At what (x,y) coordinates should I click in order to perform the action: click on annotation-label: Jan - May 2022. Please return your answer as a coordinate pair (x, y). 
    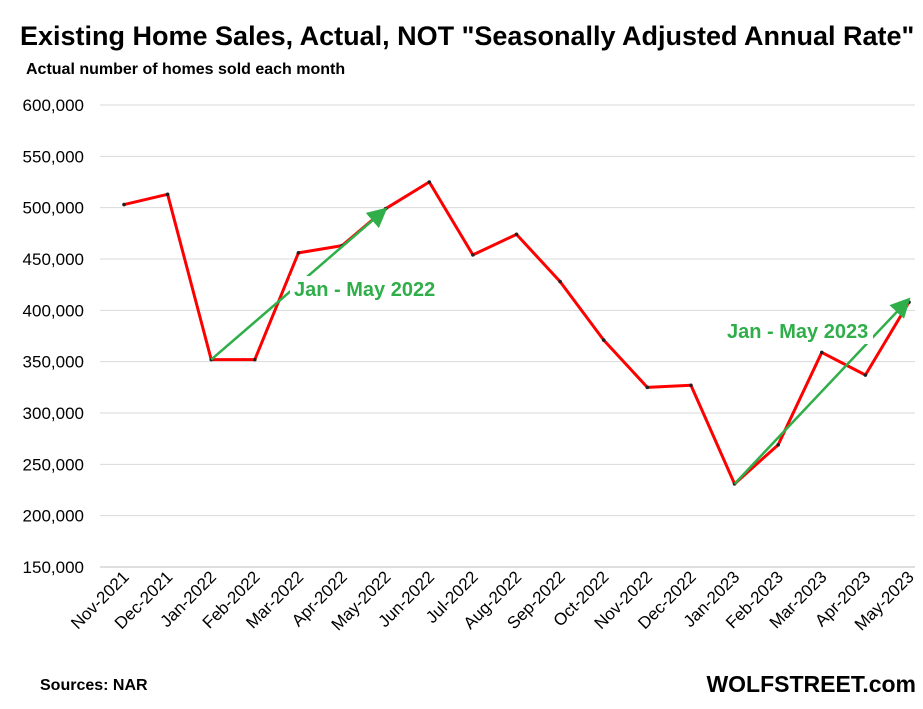
    Looking at the image, I should click on (364, 290).